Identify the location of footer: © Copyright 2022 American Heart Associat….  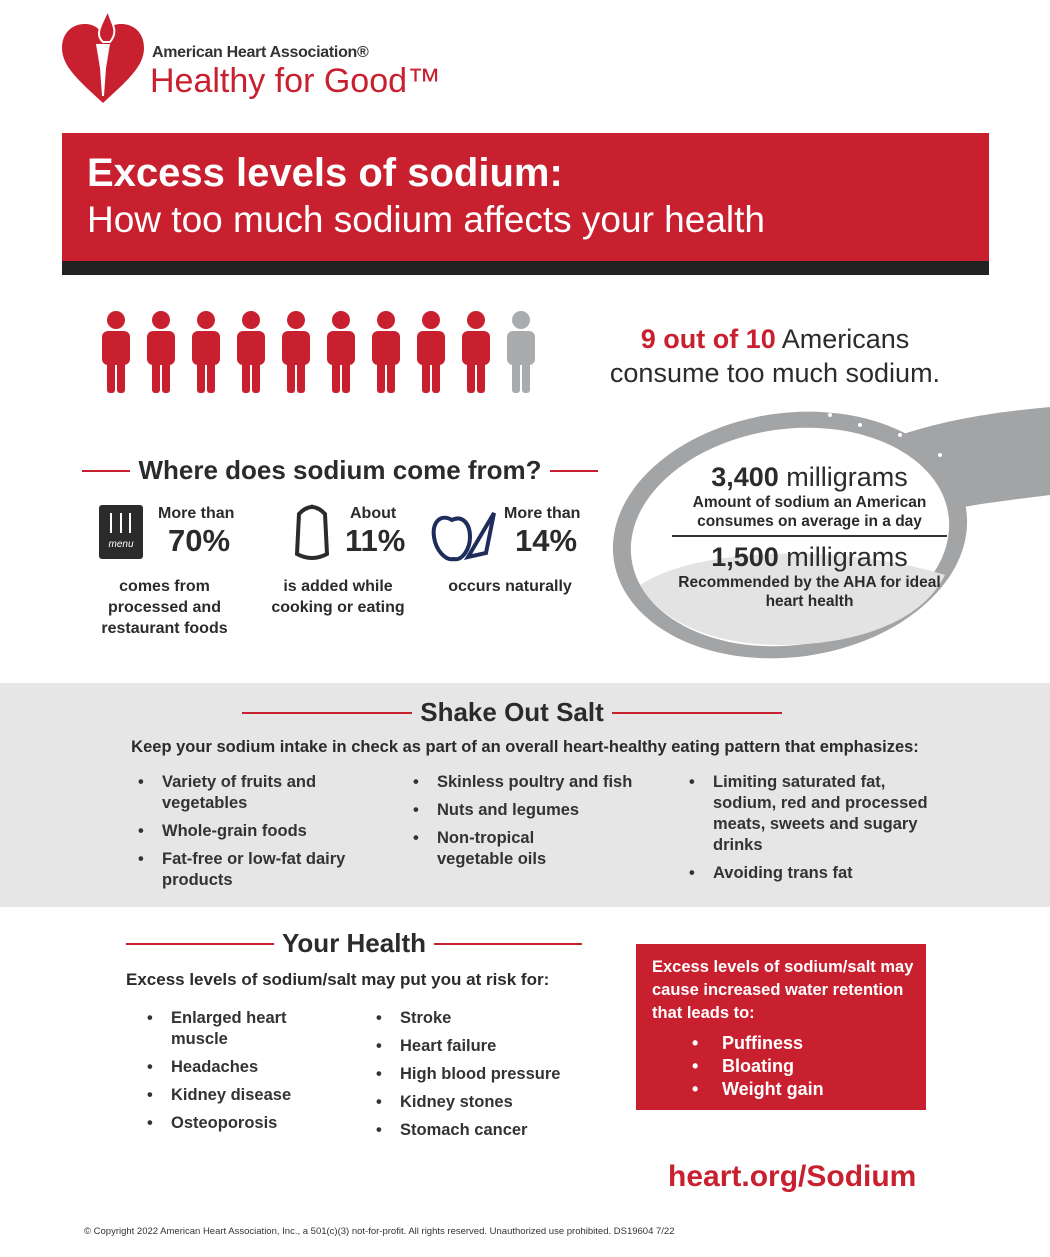
(379, 1231).